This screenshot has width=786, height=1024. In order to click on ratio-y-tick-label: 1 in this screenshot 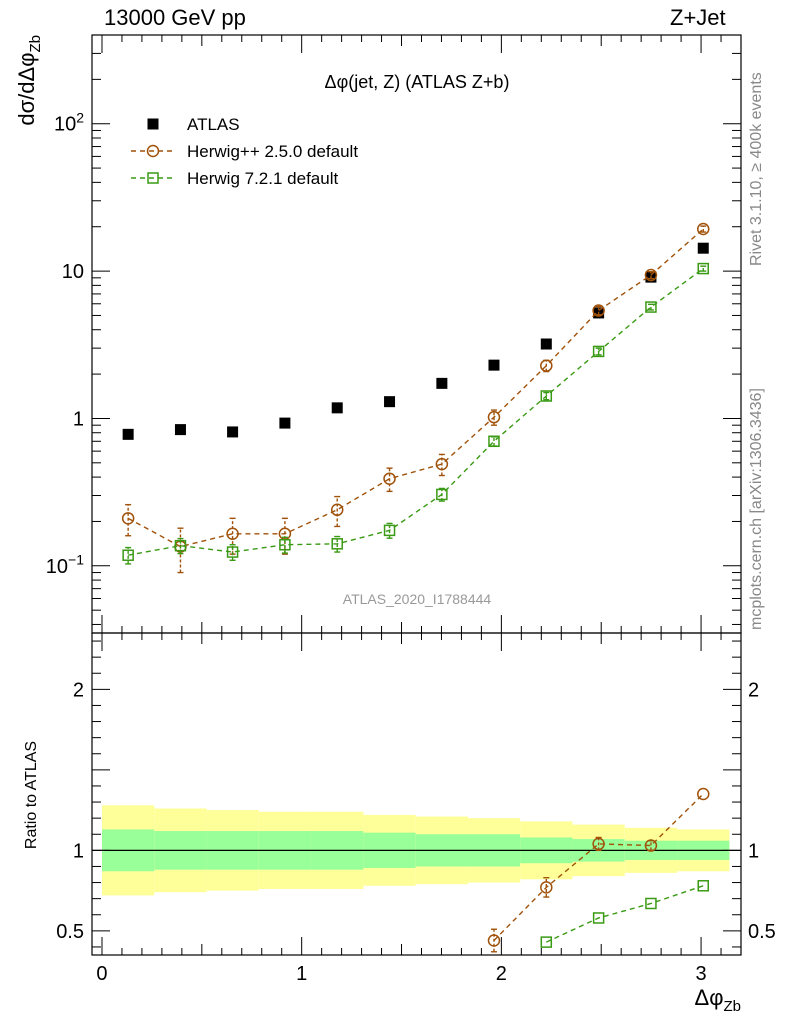, I will do `click(78, 851)`.